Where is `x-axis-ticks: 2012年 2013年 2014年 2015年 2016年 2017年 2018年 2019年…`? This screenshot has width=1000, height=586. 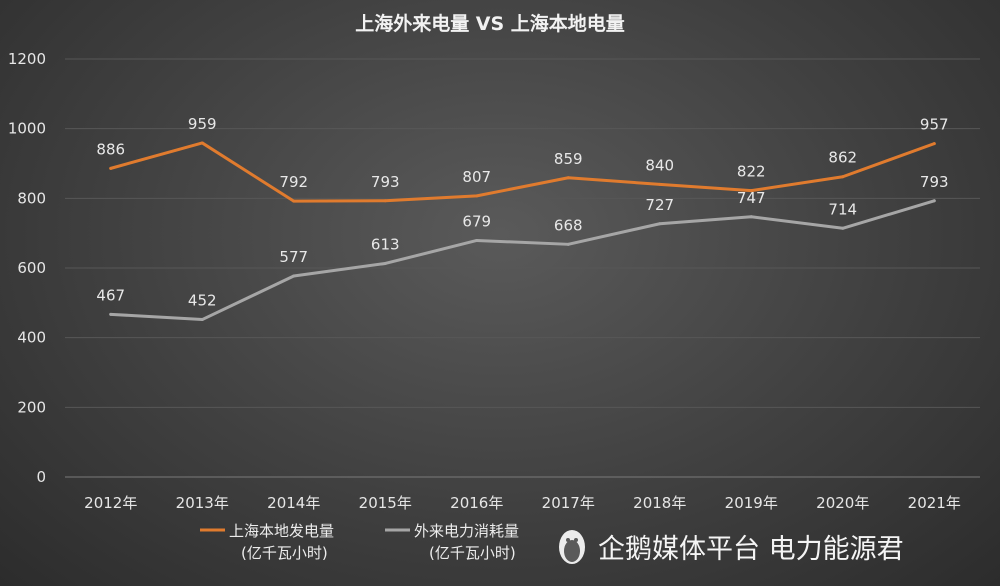
x-axis-ticks: 2012年 2013年 2014年 2015年 2016年 2017年 2018年 2019年… is located at coordinates (522, 503).